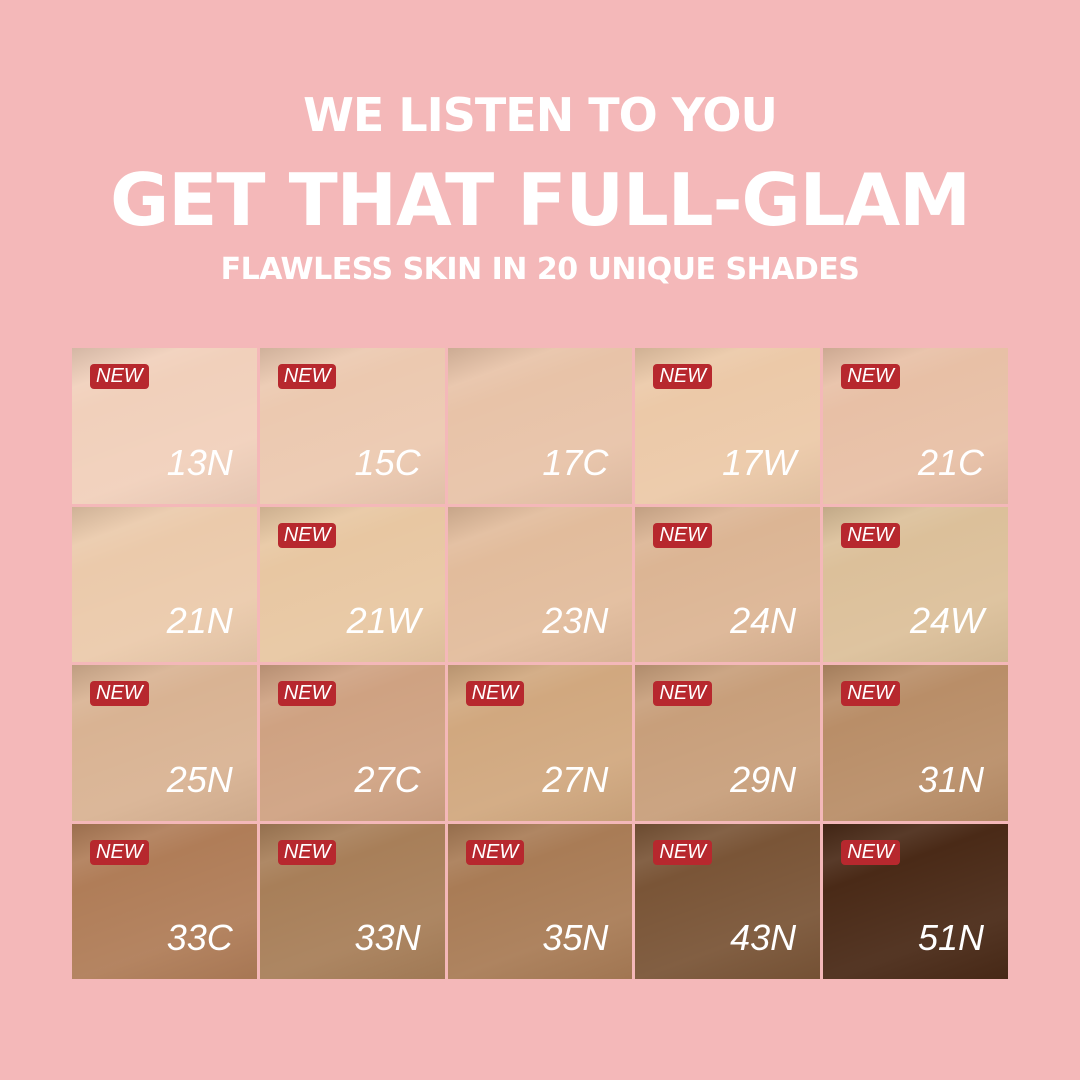 The width and height of the screenshot is (1080, 1080). What do you see at coordinates (728, 426) in the screenshot?
I see `shade-swatch-17W: NEW 17W` at bounding box center [728, 426].